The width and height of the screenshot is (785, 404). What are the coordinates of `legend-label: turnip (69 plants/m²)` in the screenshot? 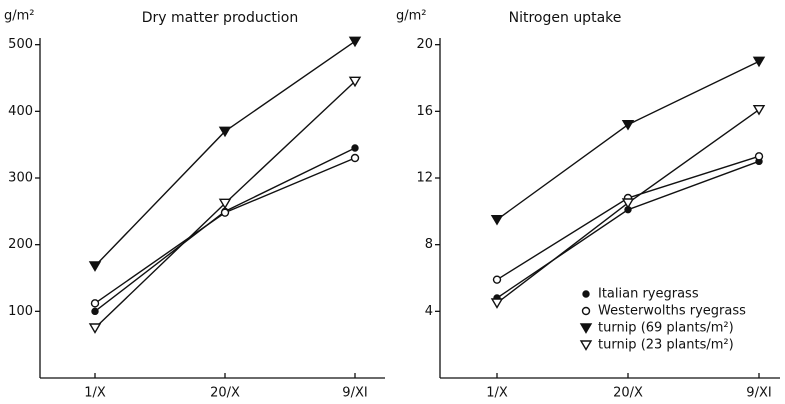 It's located at (666, 328).